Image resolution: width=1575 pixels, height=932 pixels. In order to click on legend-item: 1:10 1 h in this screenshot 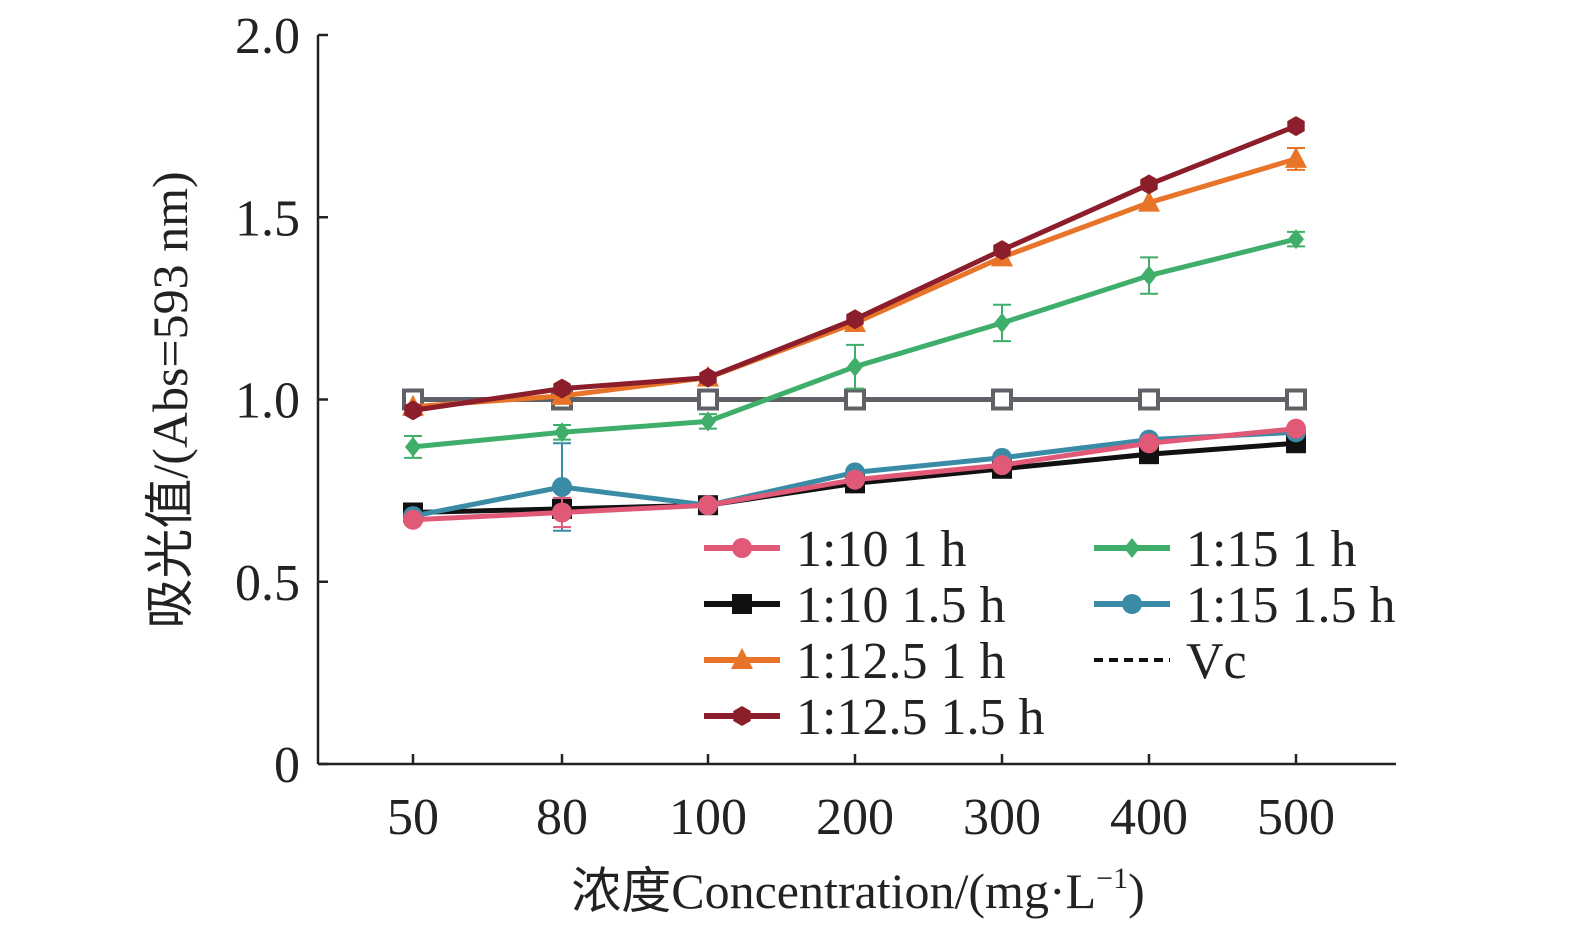, I will do `click(835, 549)`.